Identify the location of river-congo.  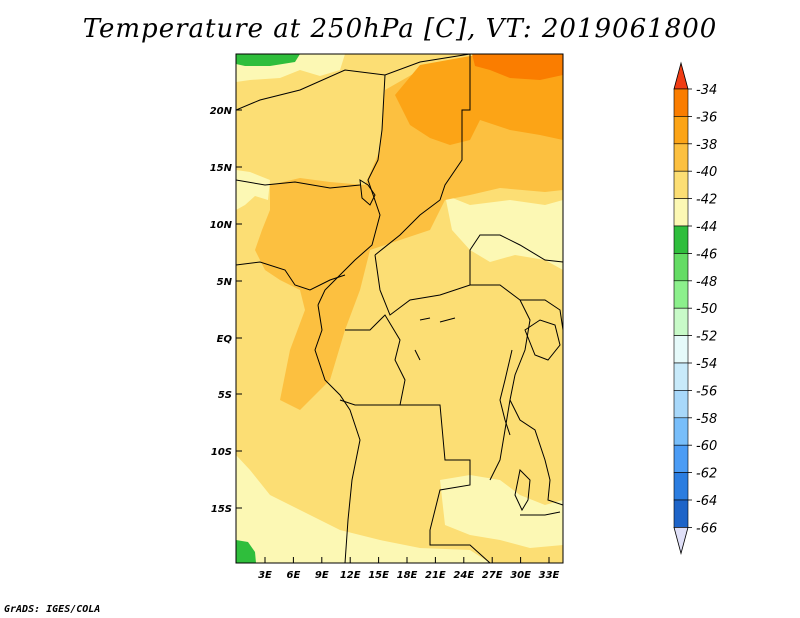
(435, 339).